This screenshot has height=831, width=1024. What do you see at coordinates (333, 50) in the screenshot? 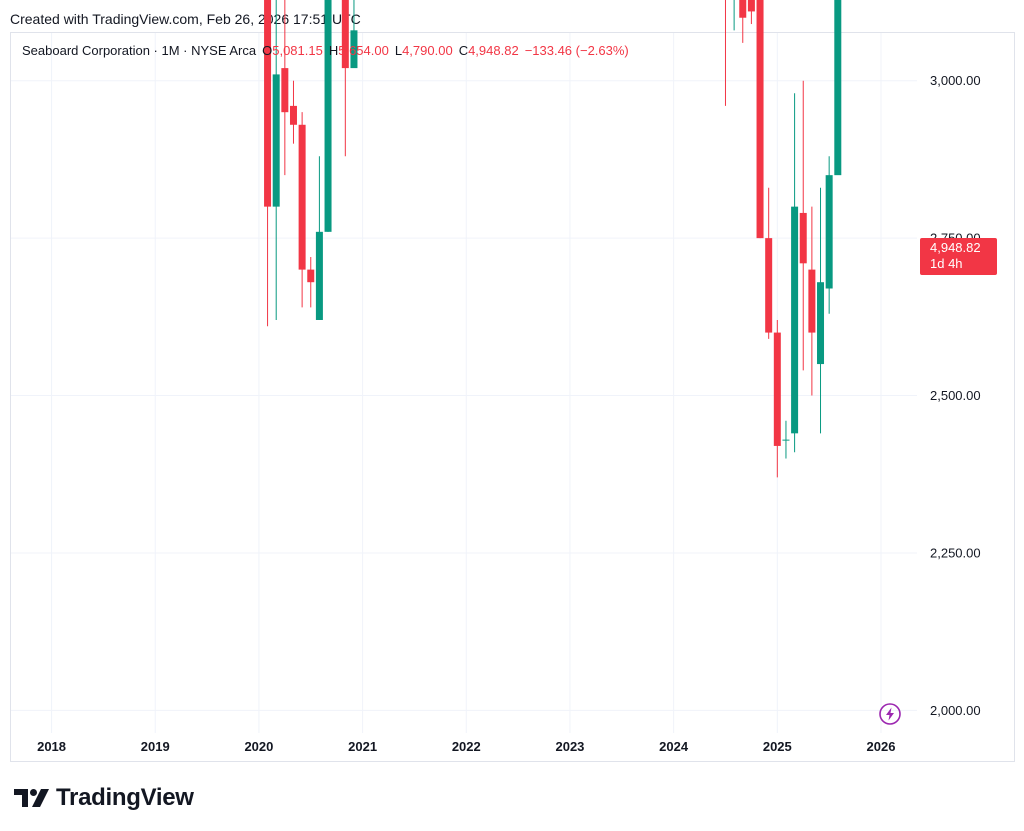
I see `high-label: H` at bounding box center [333, 50].